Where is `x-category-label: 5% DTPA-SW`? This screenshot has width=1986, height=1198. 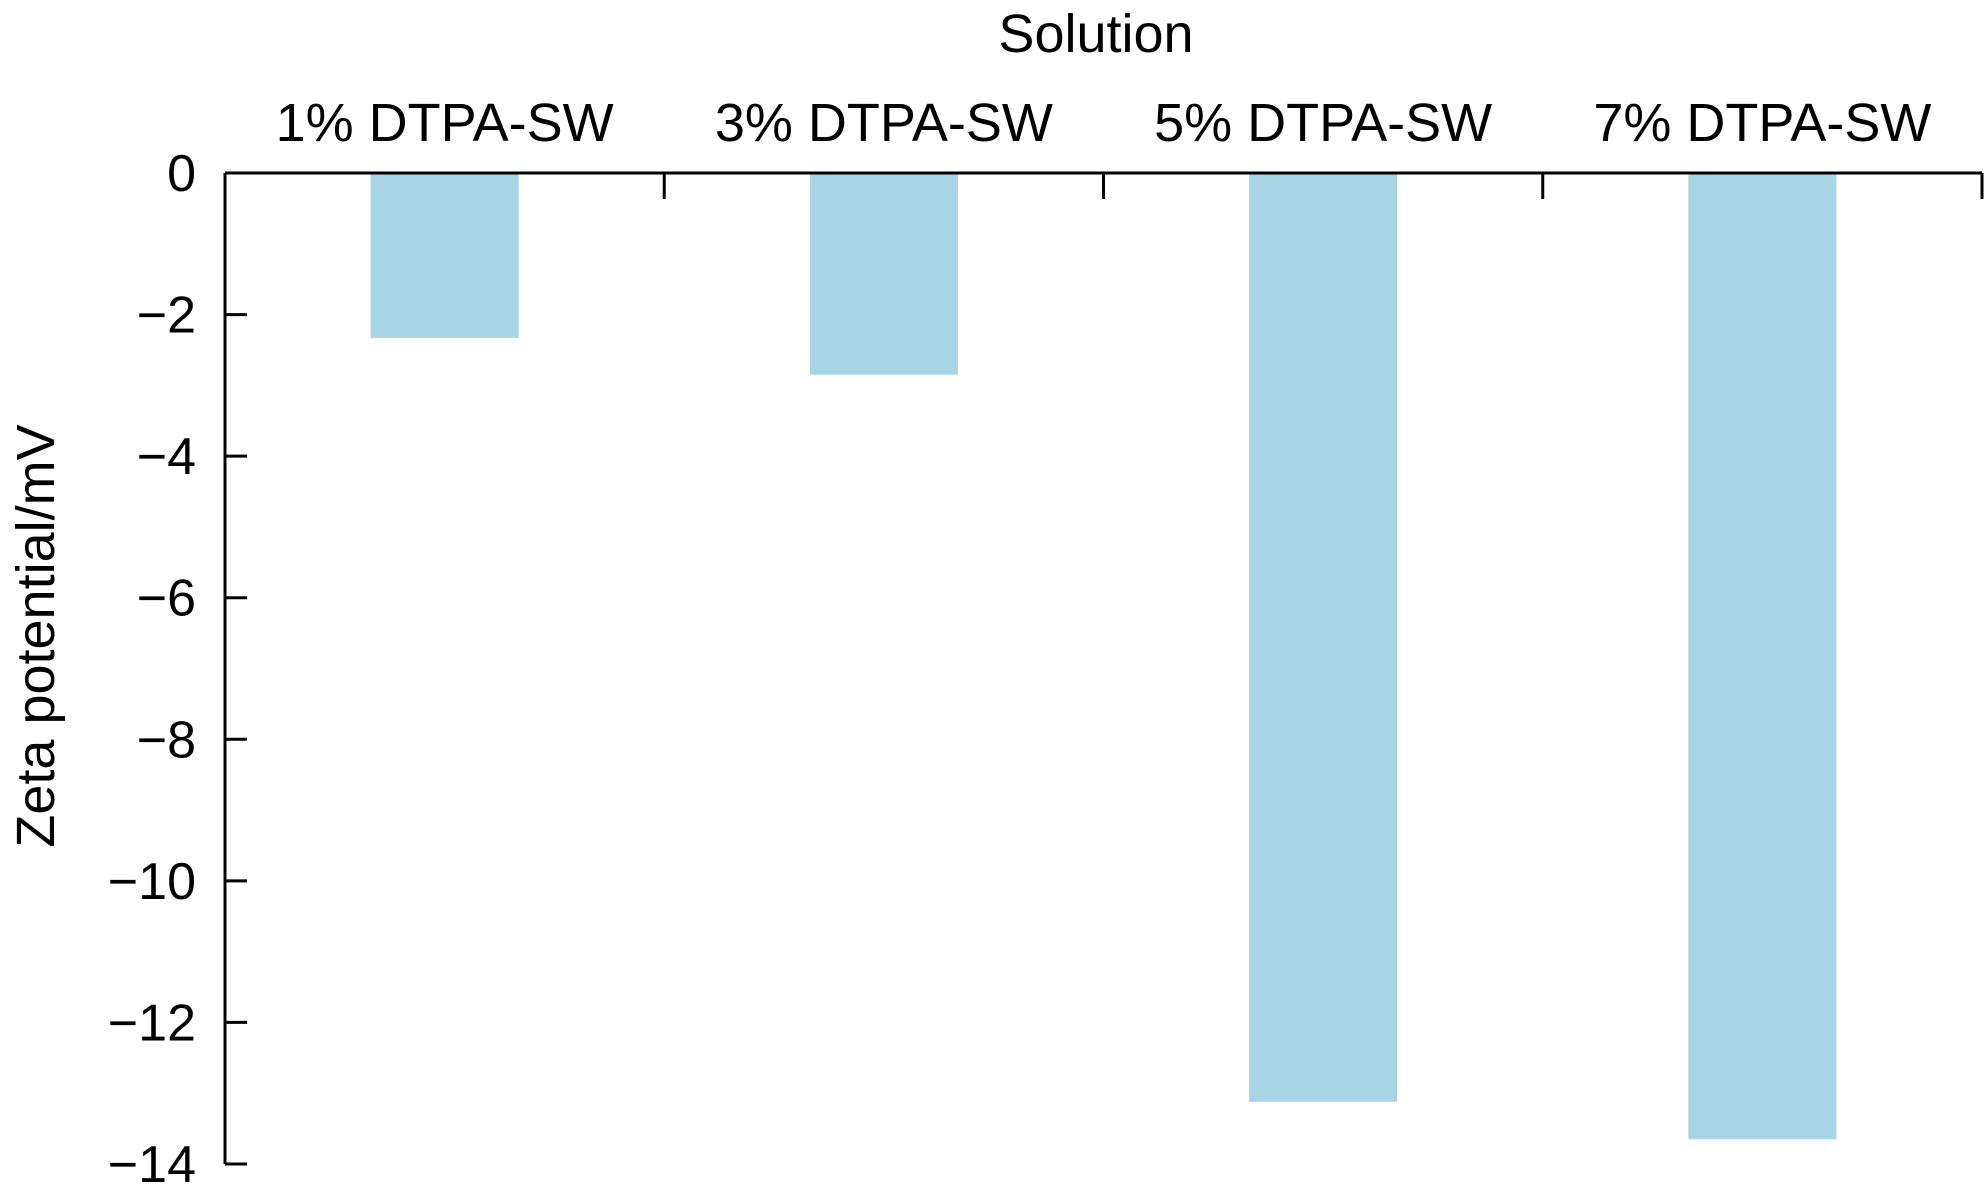 x-category-label: 5% DTPA-SW is located at coordinates (1323, 123).